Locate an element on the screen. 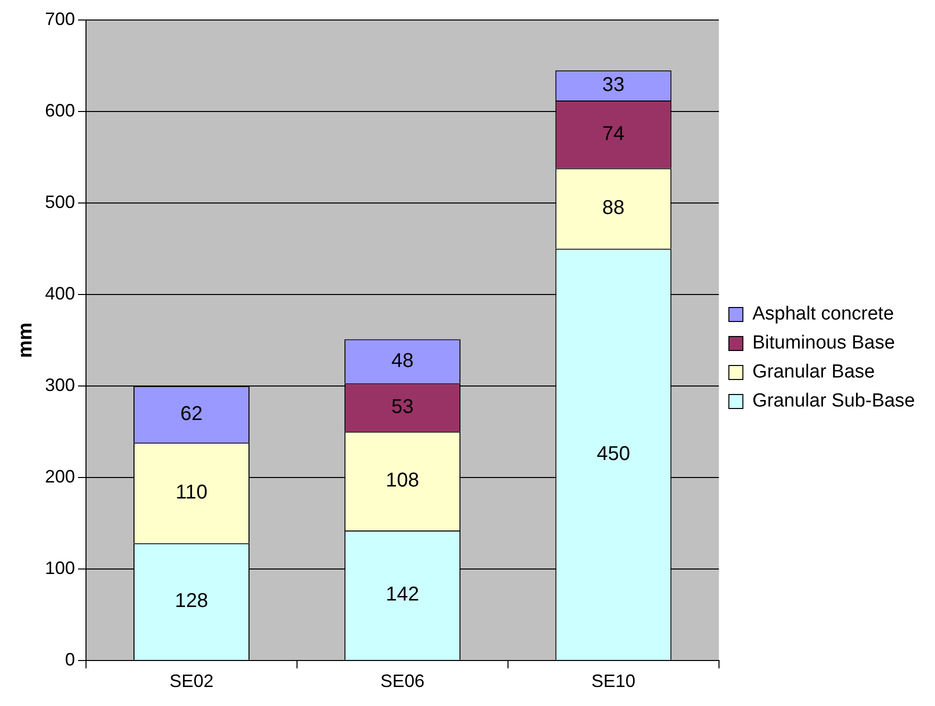  x-tick-label: SE06 is located at coordinates (402, 681).